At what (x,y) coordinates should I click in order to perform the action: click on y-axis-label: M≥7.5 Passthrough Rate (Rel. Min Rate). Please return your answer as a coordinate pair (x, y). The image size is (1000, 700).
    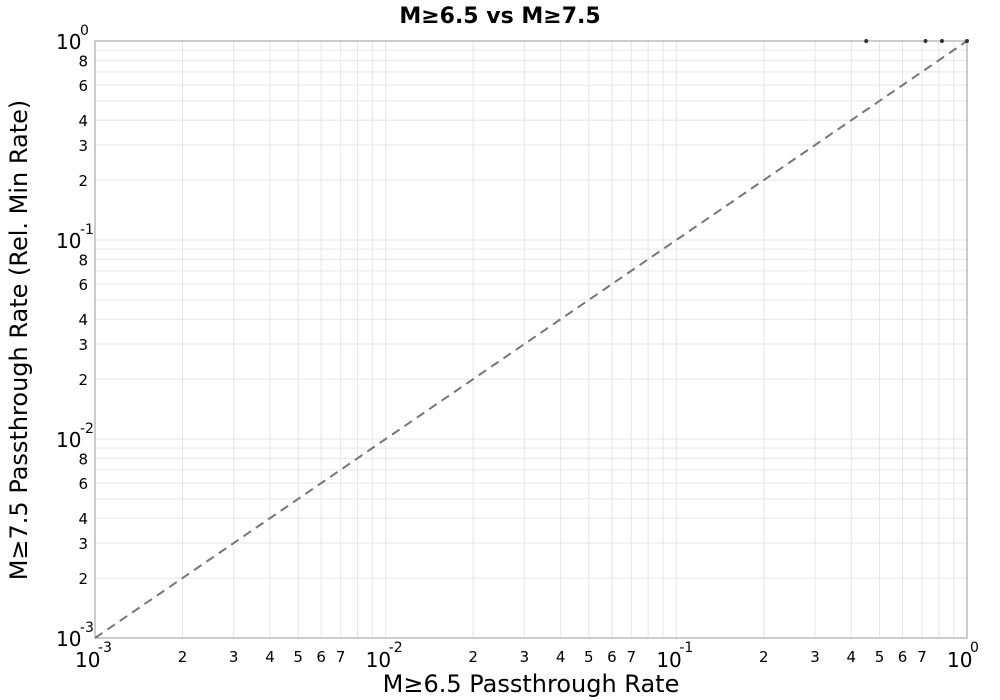
    Looking at the image, I should click on (19, 340).